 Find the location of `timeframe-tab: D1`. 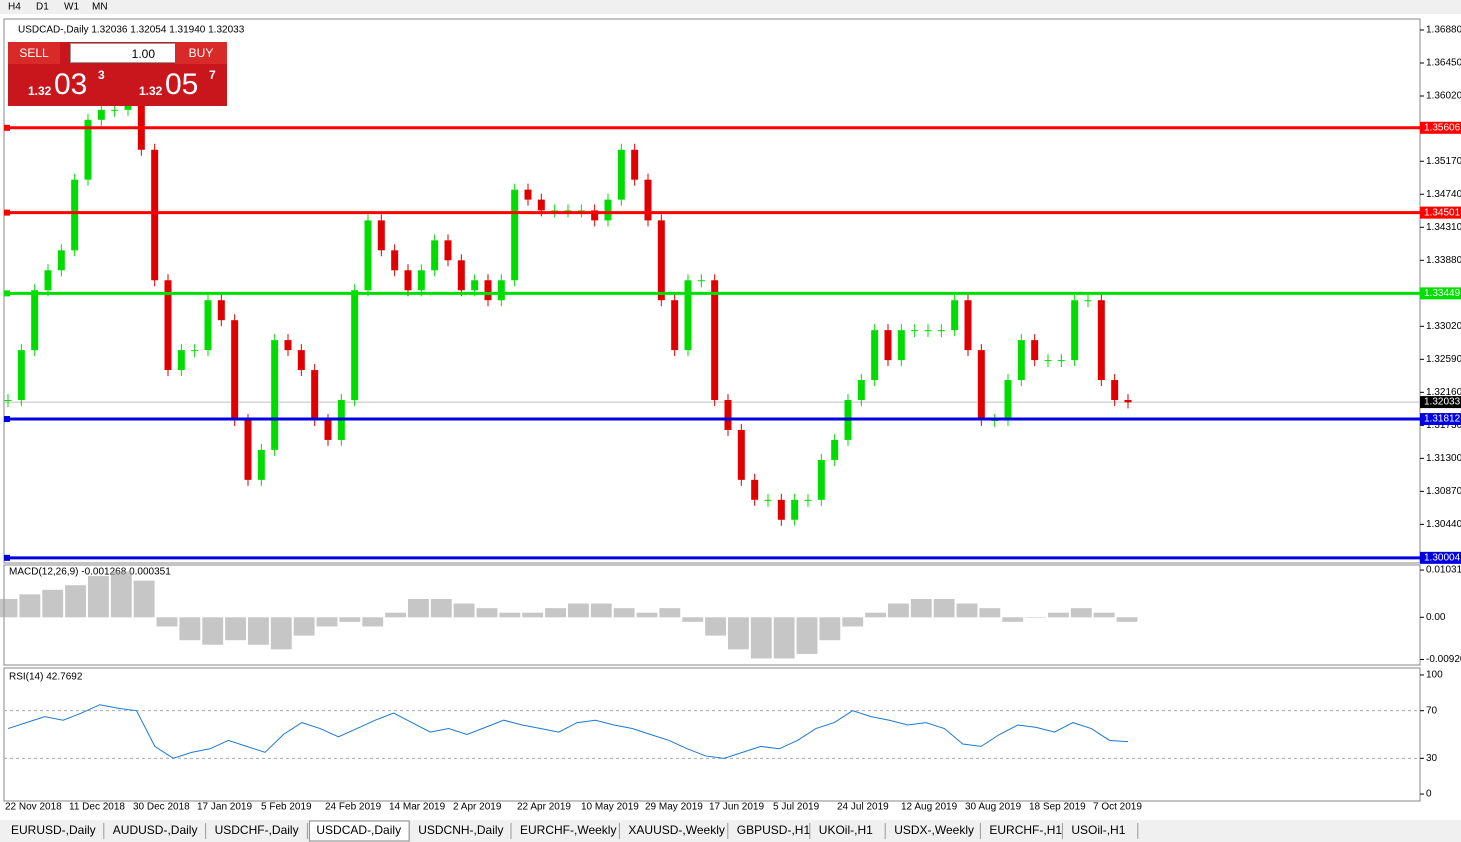

timeframe-tab: D1 is located at coordinates (42, 7).